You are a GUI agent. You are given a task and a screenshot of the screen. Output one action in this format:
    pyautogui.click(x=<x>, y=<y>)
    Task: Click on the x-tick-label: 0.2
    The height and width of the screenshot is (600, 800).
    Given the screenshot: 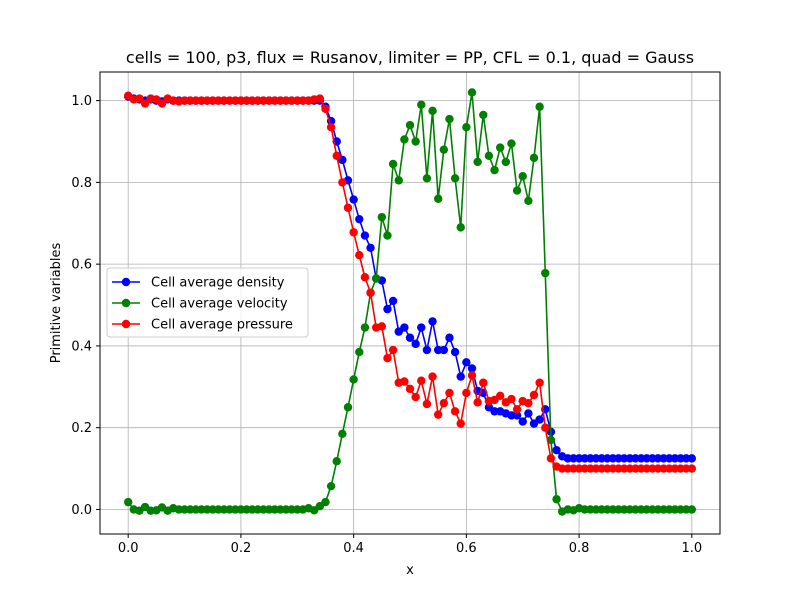 What is the action you would take?
    pyautogui.click(x=241, y=548)
    